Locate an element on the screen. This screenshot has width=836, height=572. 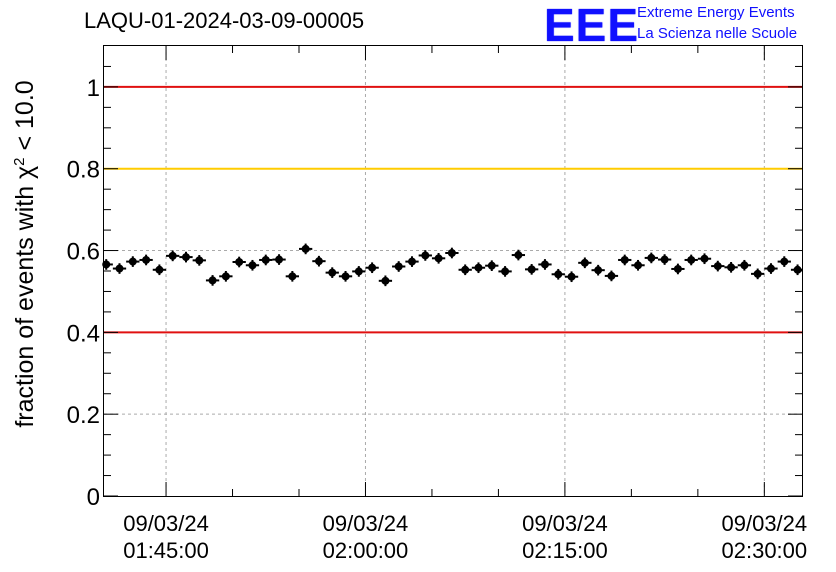
y-tick-labels: 0 0.2 0.4 0.6 0.8 1 is located at coordinates (83, 293).